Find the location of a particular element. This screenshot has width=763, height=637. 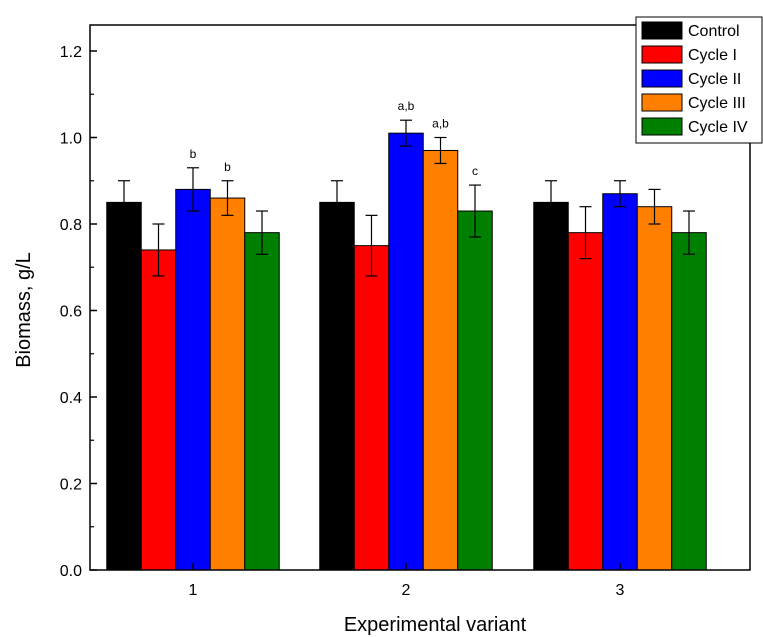

x-axis-title: Experimental variant is located at coordinates (435, 625).